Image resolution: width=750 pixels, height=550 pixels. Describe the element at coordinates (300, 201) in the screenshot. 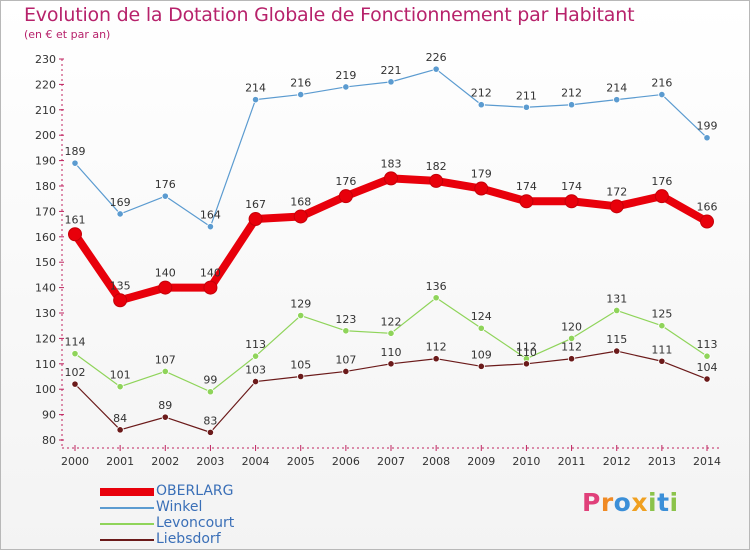

I see `data-label-oberlarg: 168` at that location.